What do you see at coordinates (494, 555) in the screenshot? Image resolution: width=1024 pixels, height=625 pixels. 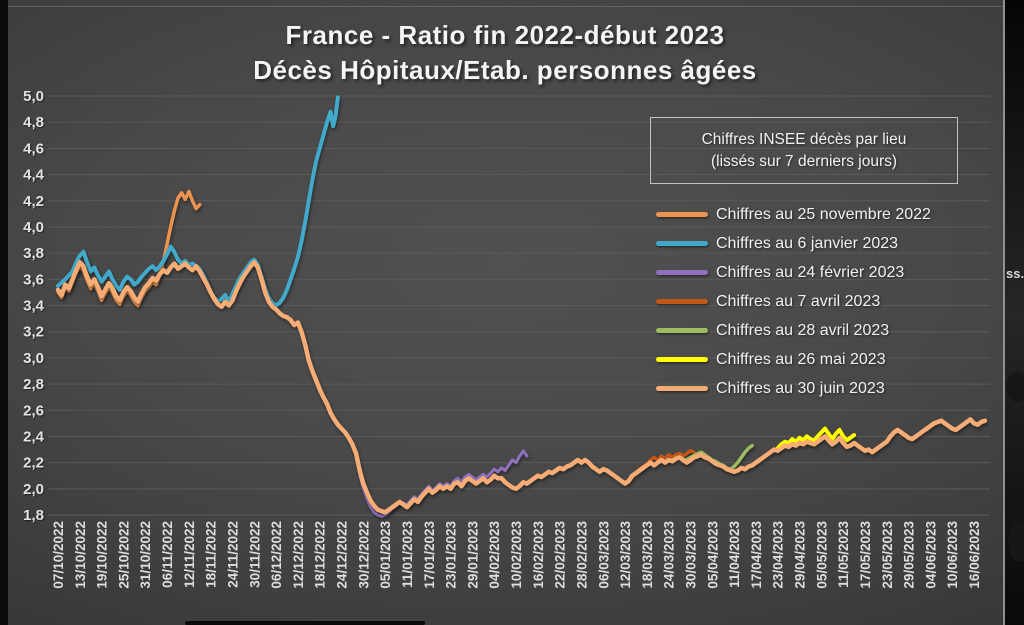 I see `svg-text: 04/02/2023` at bounding box center [494, 555].